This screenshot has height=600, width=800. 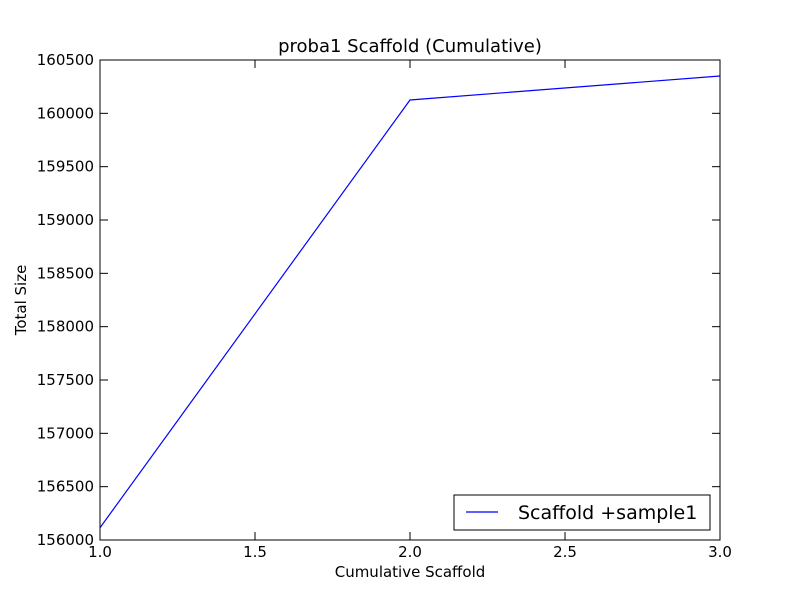 What do you see at coordinates (65, 60) in the screenshot?
I see `y-tick-label: 160500` at bounding box center [65, 60].